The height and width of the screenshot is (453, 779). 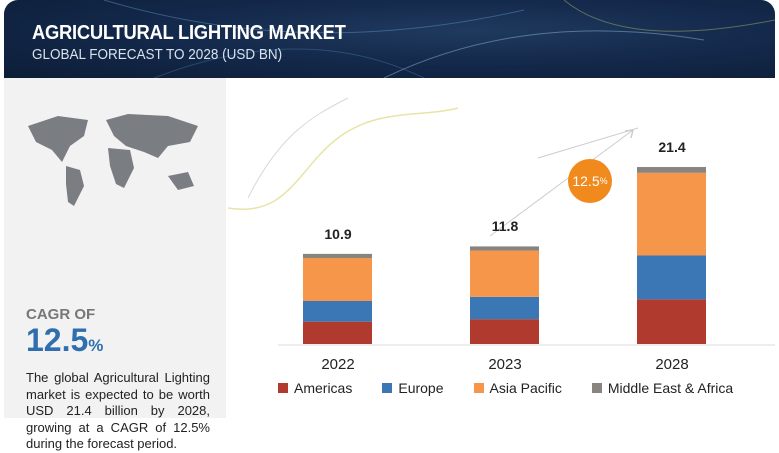 What do you see at coordinates (603, 181) in the screenshot?
I see `cagr-bubble-unit: %` at bounding box center [603, 181].